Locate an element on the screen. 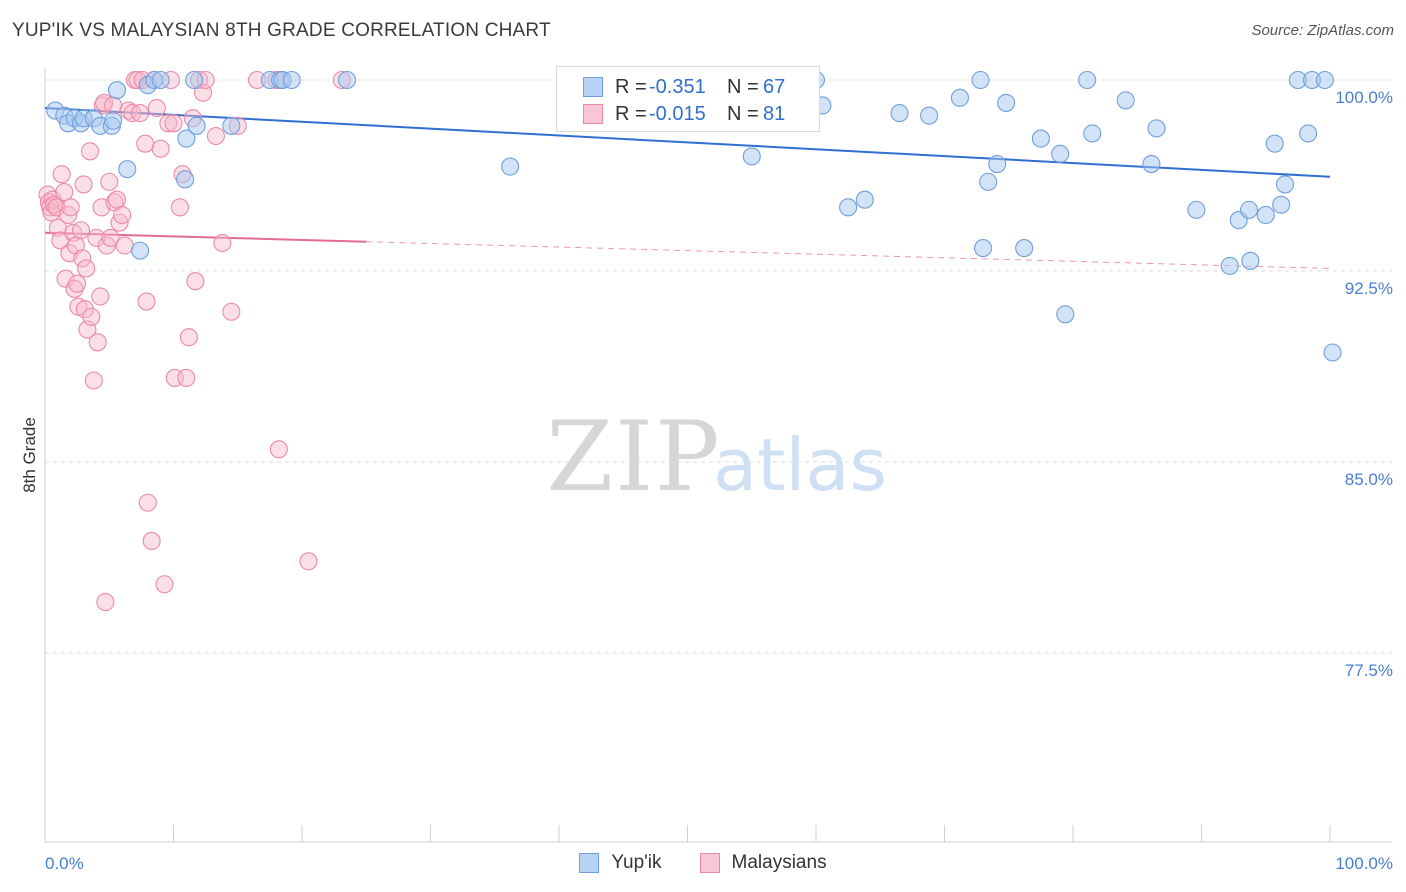 The width and height of the screenshot is (1406, 892). yupik-legend-swatch is located at coordinates (589, 863).